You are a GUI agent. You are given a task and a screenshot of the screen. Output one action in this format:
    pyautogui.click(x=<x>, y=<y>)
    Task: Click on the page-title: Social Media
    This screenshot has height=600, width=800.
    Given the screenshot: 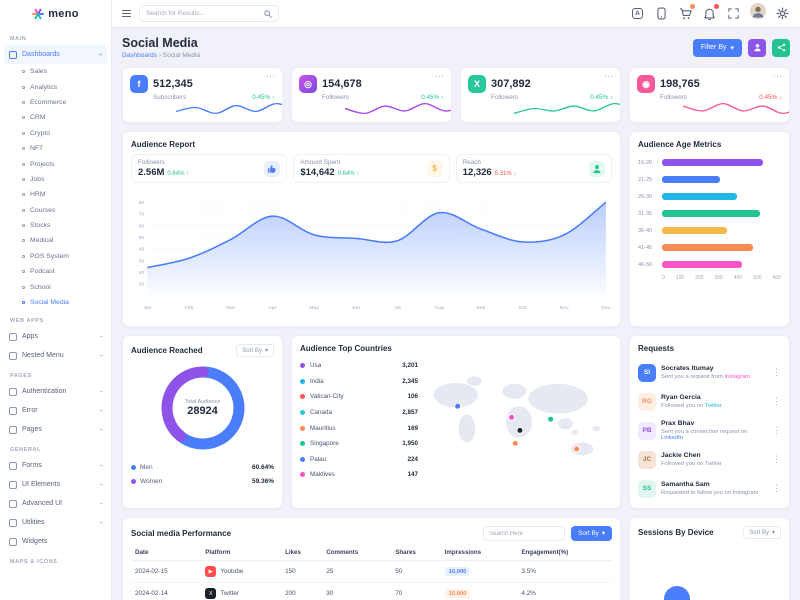 What is the action you would take?
    pyautogui.click(x=160, y=43)
    